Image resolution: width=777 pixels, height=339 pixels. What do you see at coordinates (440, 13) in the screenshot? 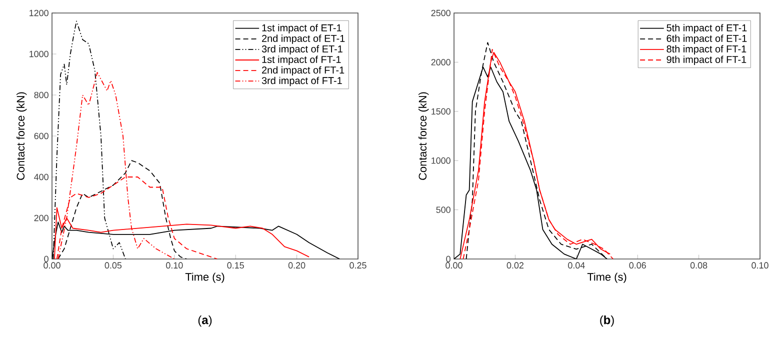
I see `y-tick-label: 2500` at bounding box center [440, 13].